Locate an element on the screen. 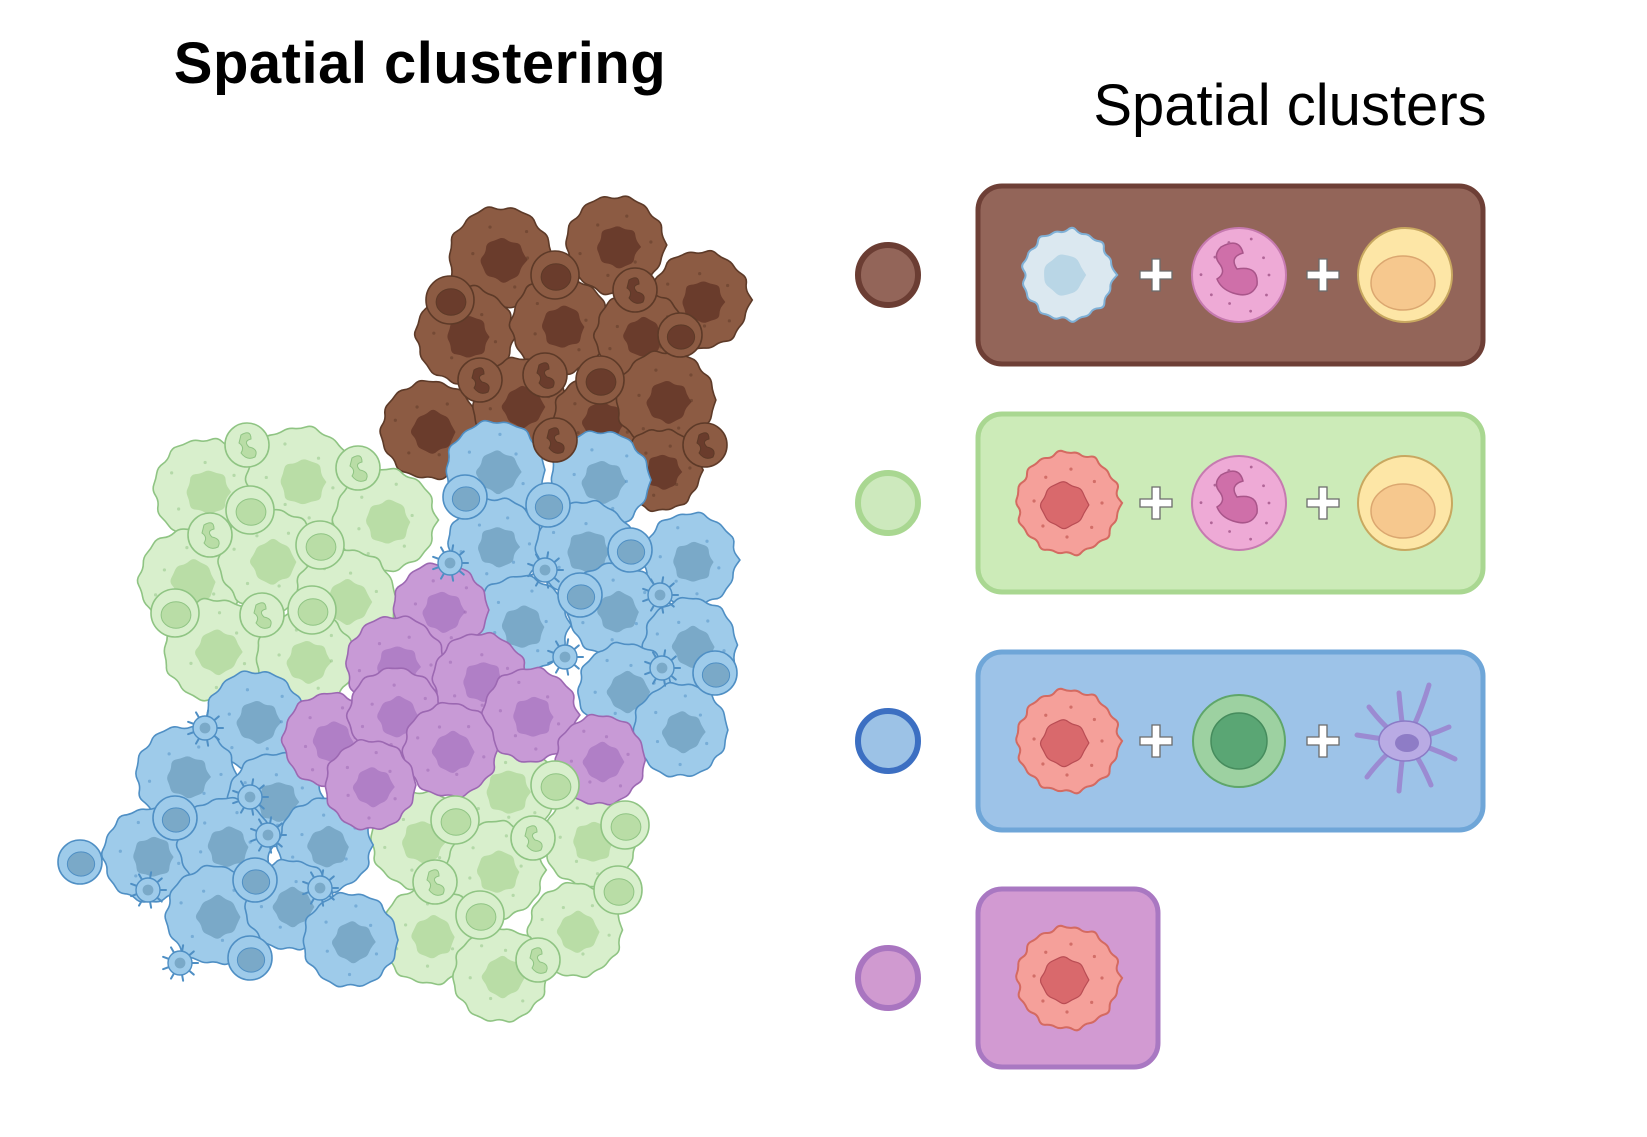 The image size is (1647, 1137). lymphocyte-icon is located at coordinates (1239, 741).